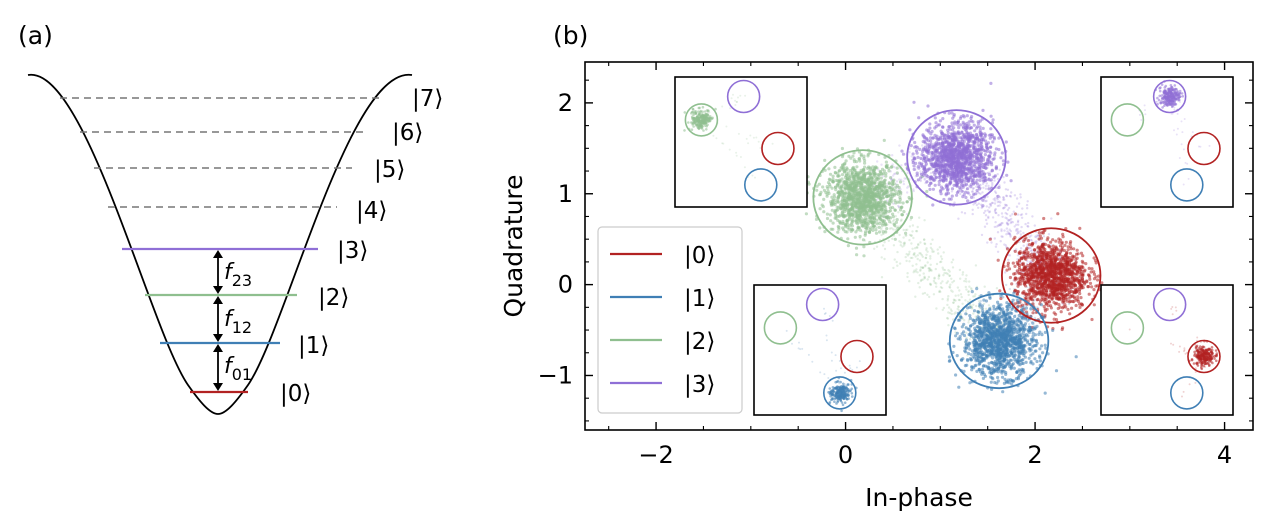 This screenshot has width=1269, height=532. What do you see at coordinates (389, 170) in the screenshot?
I see `level-label-5: |5⟩` at bounding box center [389, 170].